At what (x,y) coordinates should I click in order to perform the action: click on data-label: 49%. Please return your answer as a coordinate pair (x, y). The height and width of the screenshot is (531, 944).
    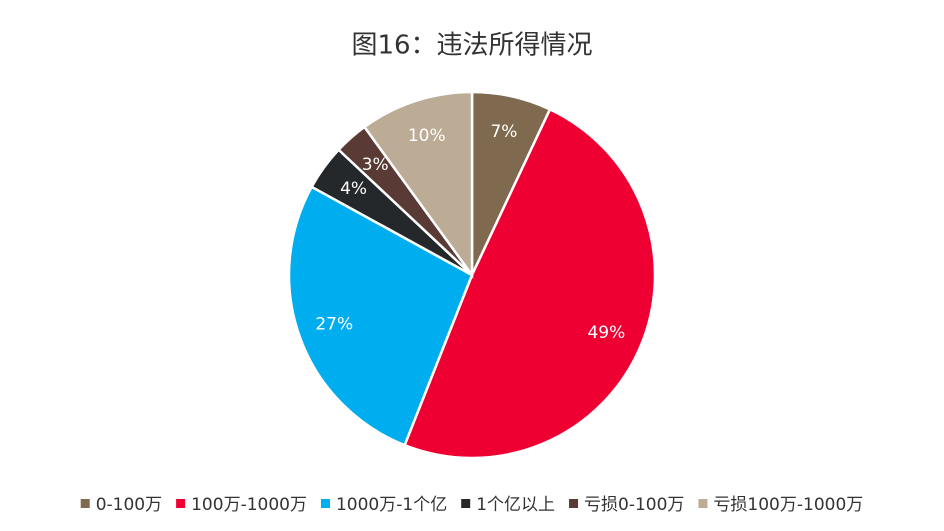
    Looking at the image, I should click on (606, 333).